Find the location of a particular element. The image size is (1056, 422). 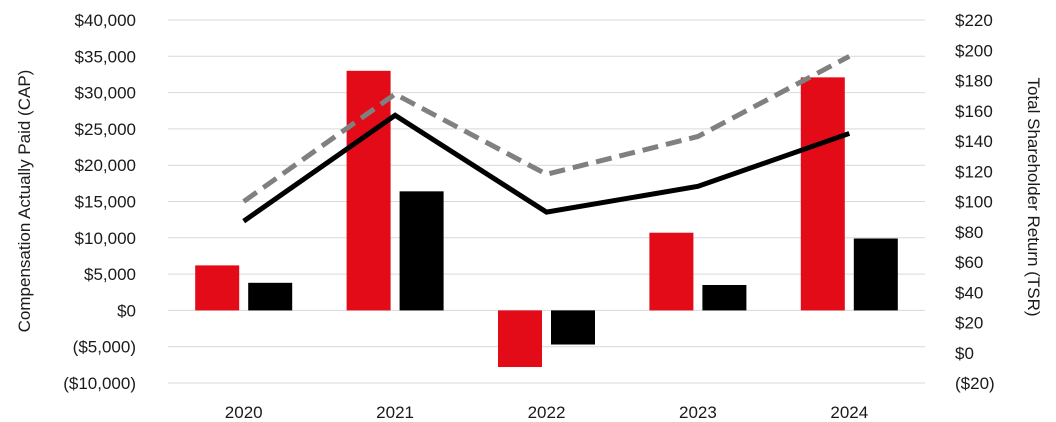

right-axis-tick-label: $220 is located at coordinates (974, 20).